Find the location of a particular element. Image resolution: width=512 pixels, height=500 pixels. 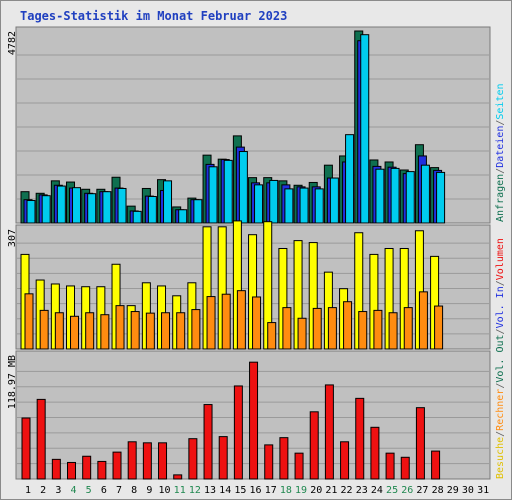

legend-panel-2-entry-2: Rechner is located at coordinates (500, 410).